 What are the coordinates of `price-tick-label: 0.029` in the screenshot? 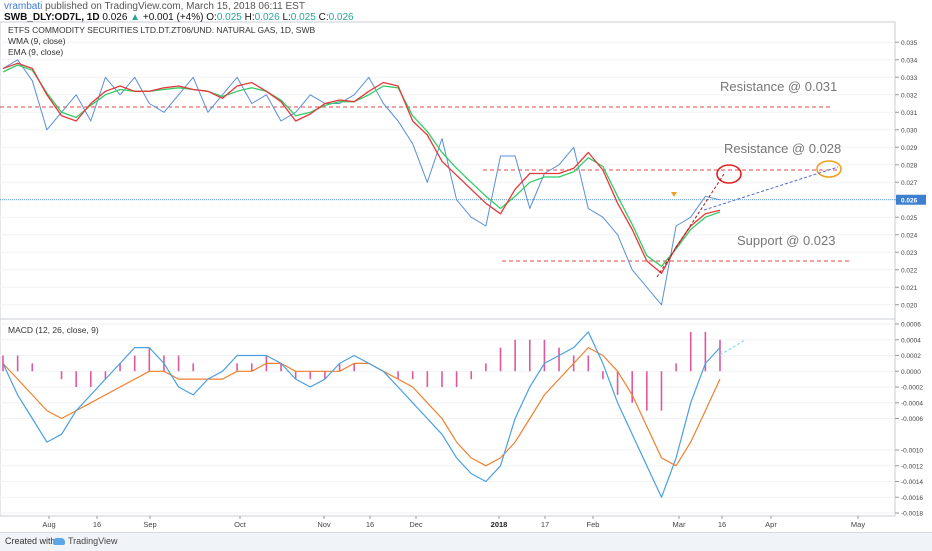 It's located at (909, 148).